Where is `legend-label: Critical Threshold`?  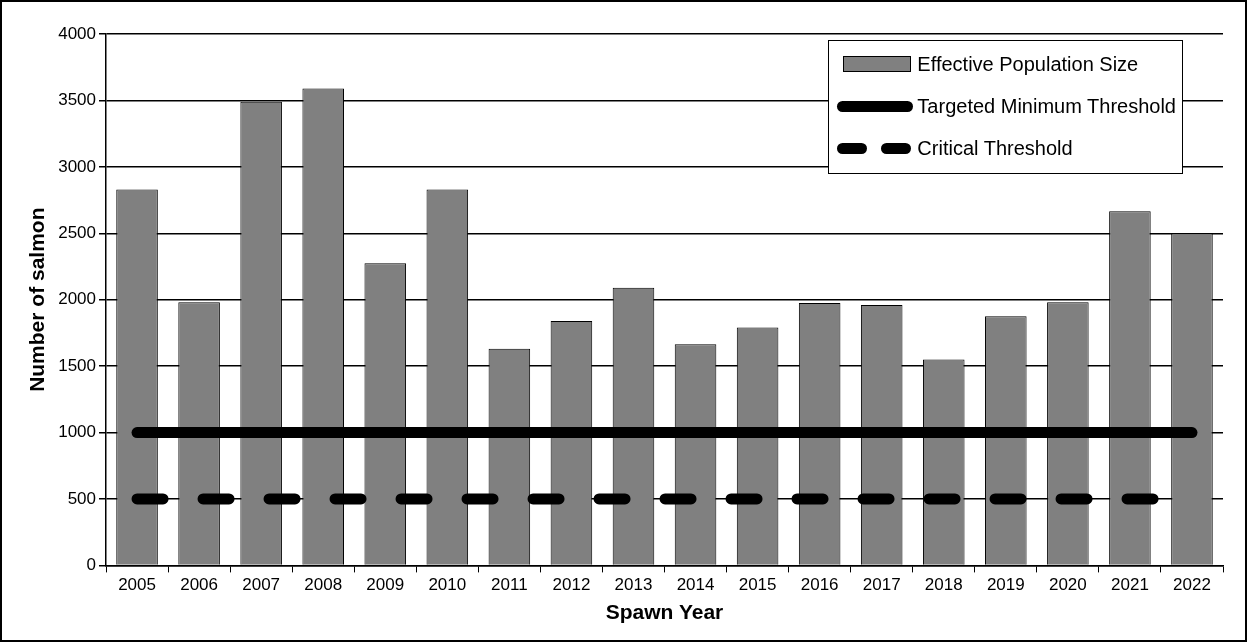
legend-label: Critical Threshold is located at coordinates (995, 148).